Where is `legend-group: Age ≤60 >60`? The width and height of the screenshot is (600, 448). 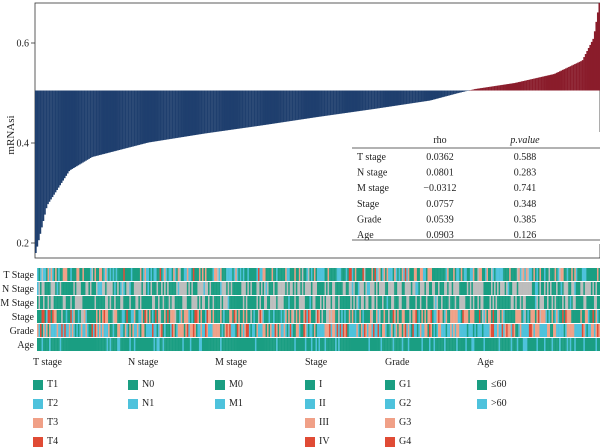
legend-group: Age ≤60 >60 is located at coordinates (492, 383).